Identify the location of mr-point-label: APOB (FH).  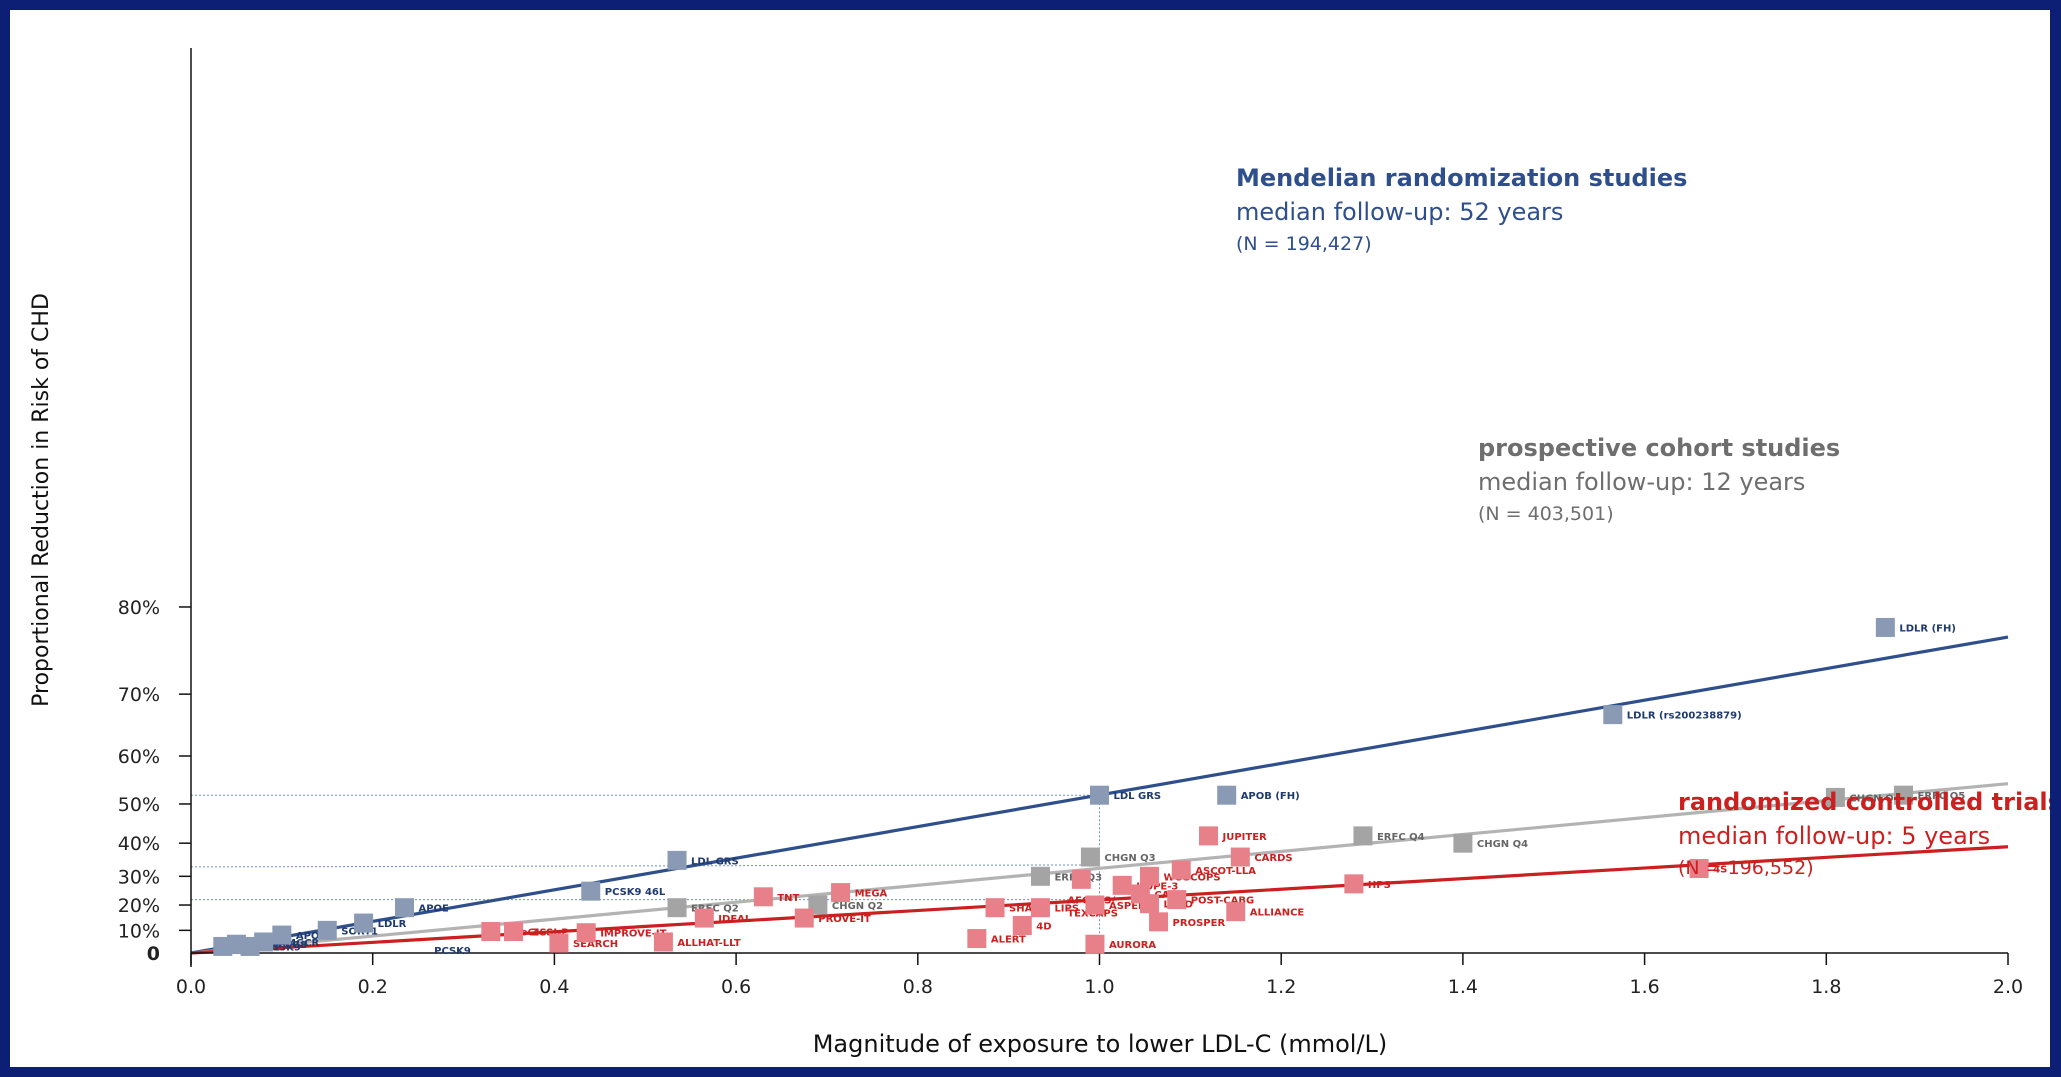
(1270, 796).